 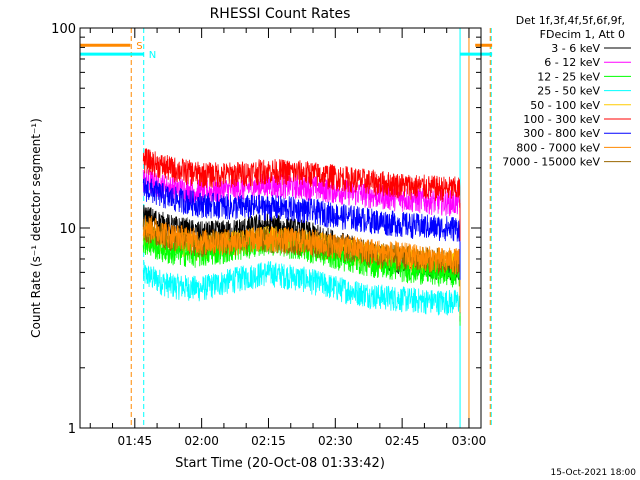 What do you see at coordinates (561, 133) in the screenshot?
I see `legend-label: 300 - 800 keV` at bounding box center [561, 133].